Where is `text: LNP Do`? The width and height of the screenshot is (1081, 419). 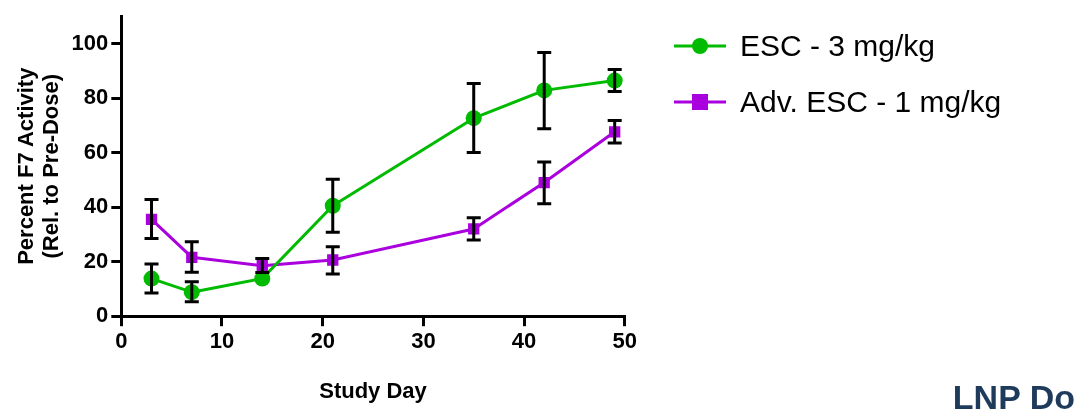
text: LNP Do is located at coordinates (1013, 397).